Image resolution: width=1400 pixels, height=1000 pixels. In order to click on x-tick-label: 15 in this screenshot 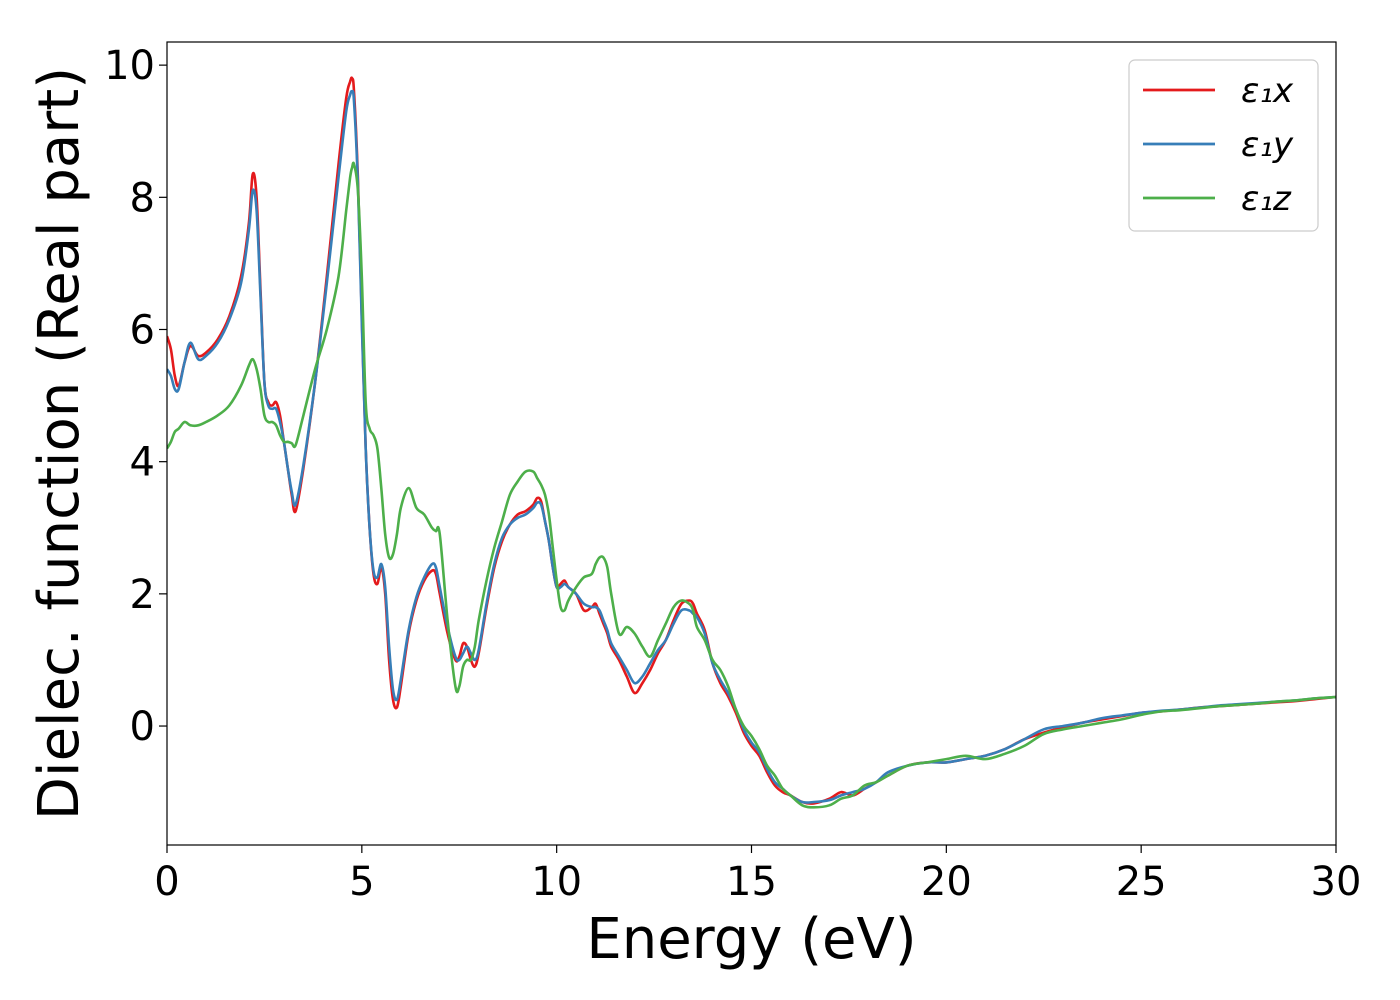, I will do `click(751, 882)`.